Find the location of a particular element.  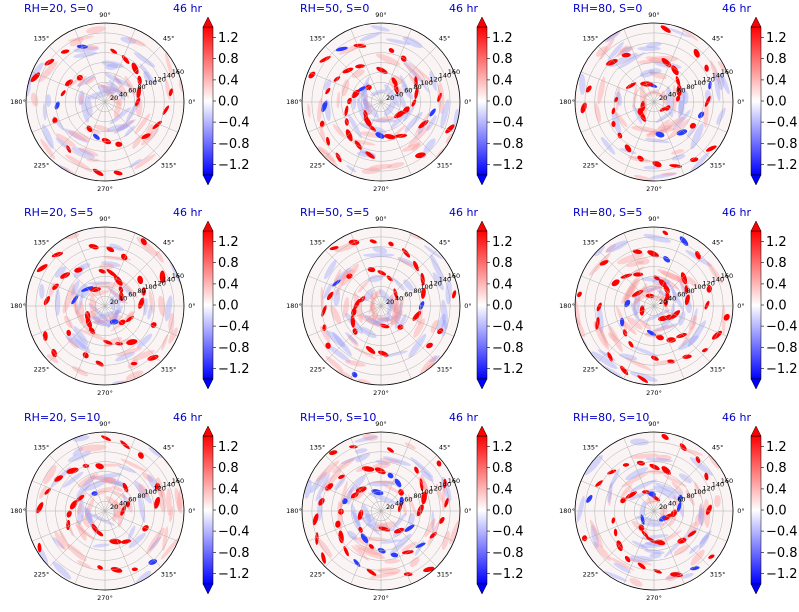

r-tick-label: 120 is located at coordinates (435, 283).